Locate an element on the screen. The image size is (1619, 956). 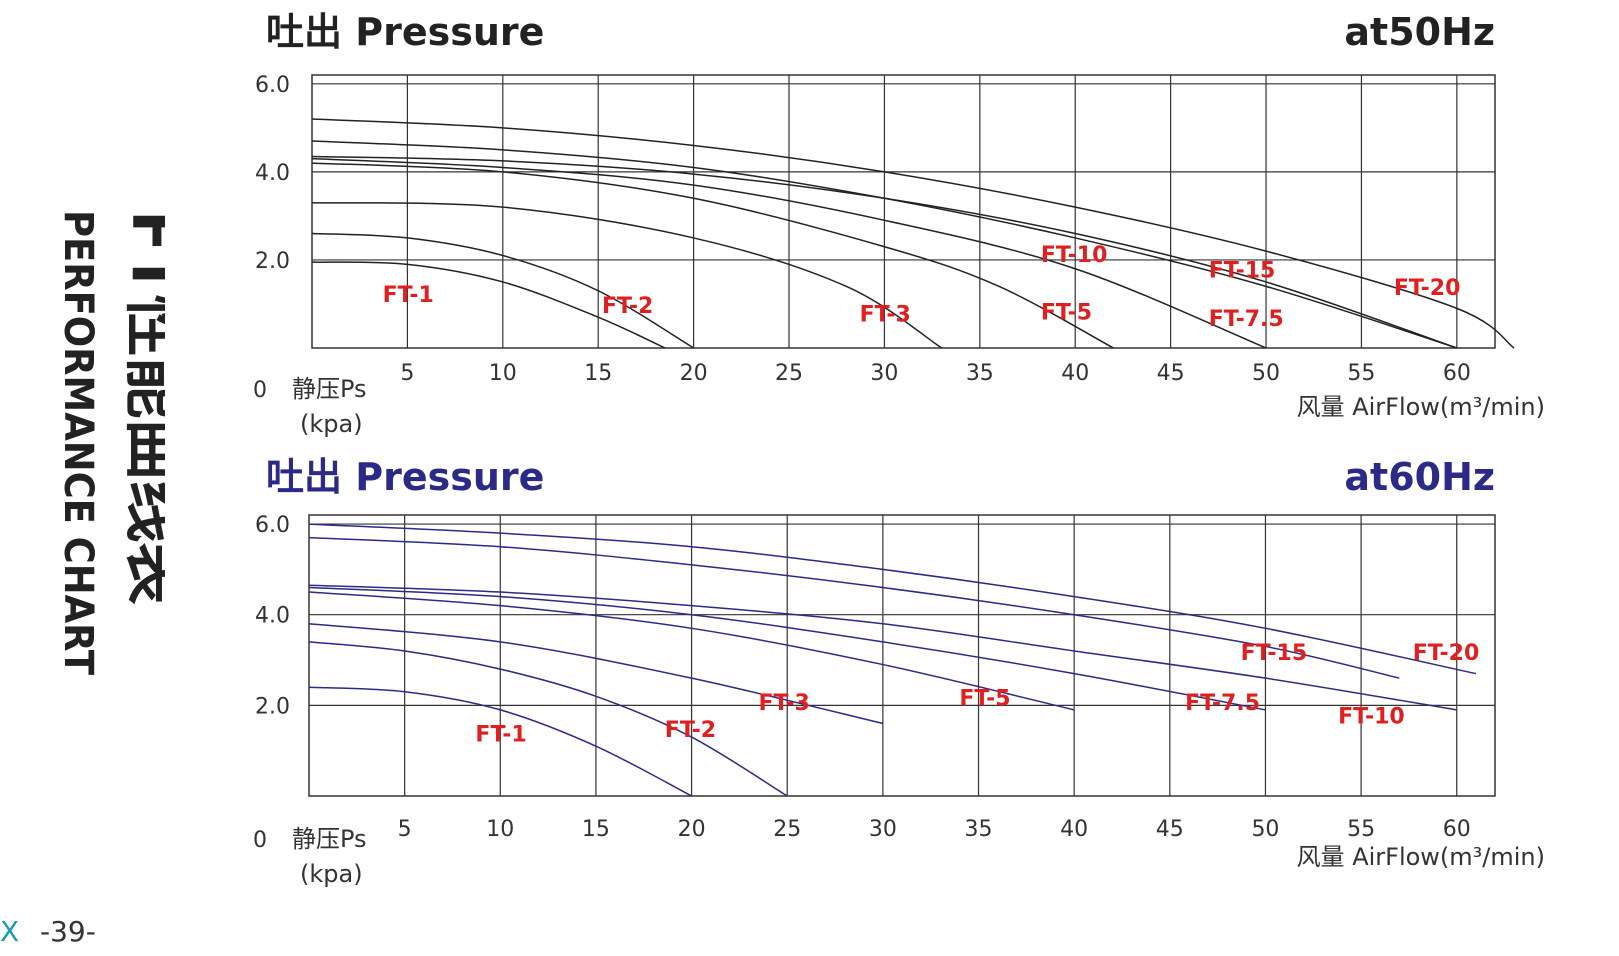
side-title-cn: FT性能曲线表 is located at coordinates (141, 407).